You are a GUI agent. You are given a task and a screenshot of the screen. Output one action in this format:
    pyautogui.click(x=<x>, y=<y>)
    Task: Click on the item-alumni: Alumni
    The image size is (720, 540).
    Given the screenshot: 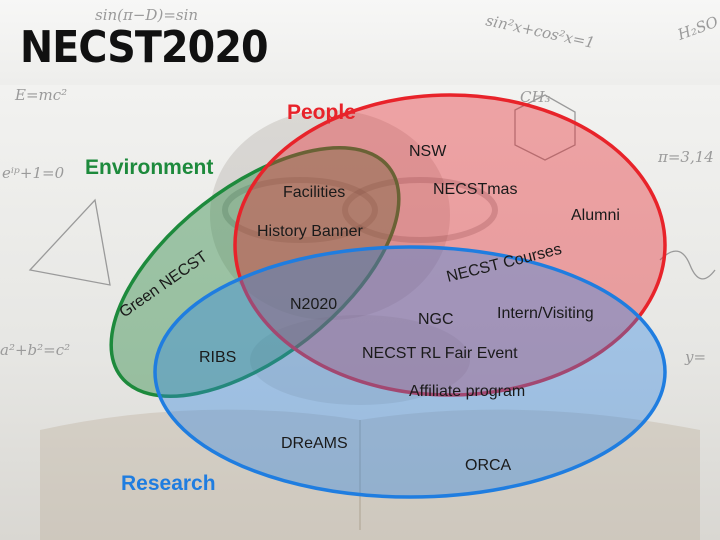 What is the action you would take?
    pyautogui.click(x=595, y=215)
    